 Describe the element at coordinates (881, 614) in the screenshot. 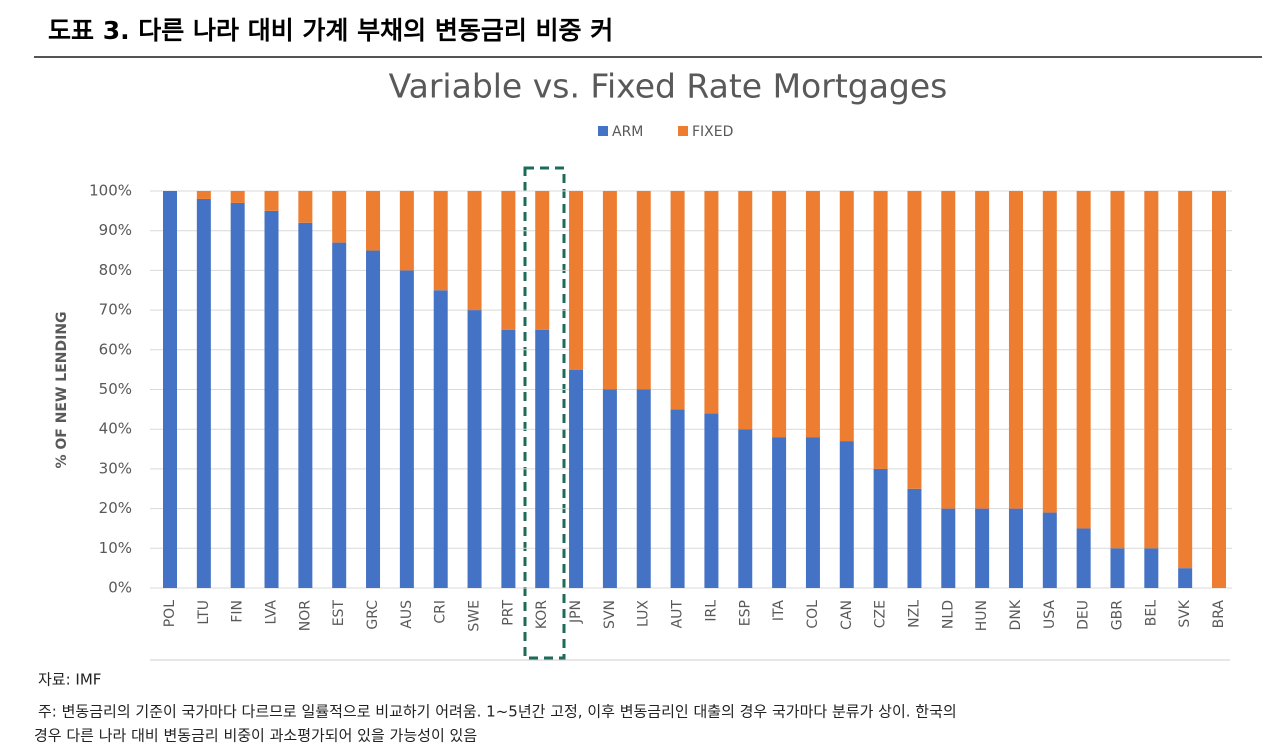

I see `x-tick-label: CZE` at that location.